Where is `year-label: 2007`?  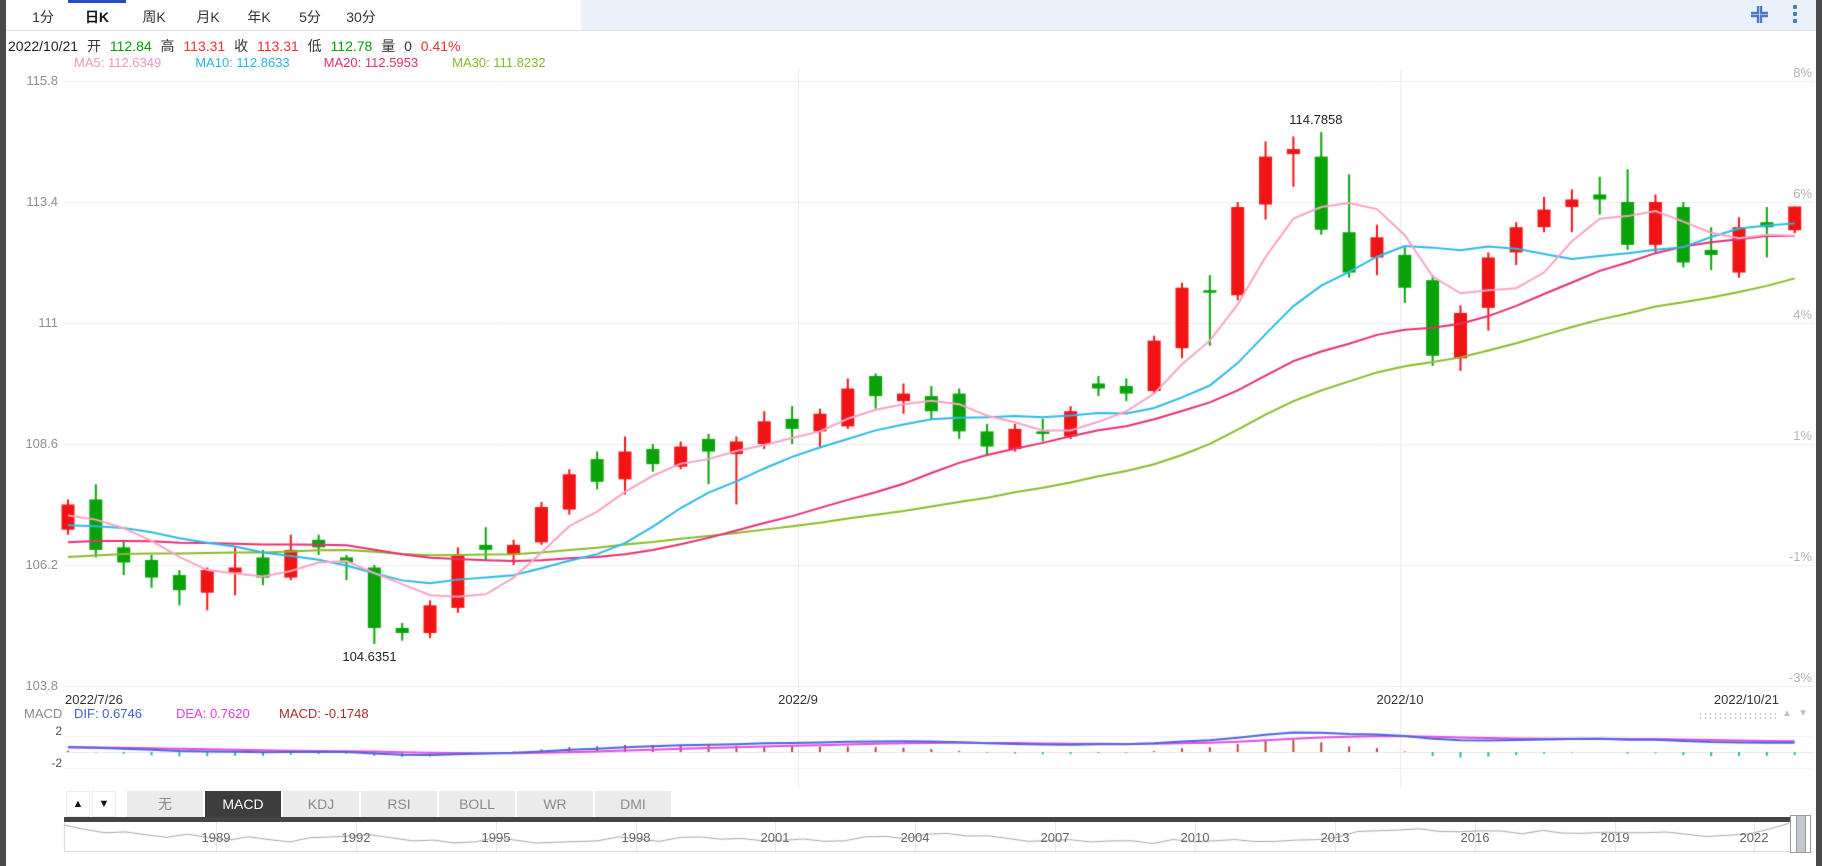 year-label: 2007 is located at coordinates (1055, 837).